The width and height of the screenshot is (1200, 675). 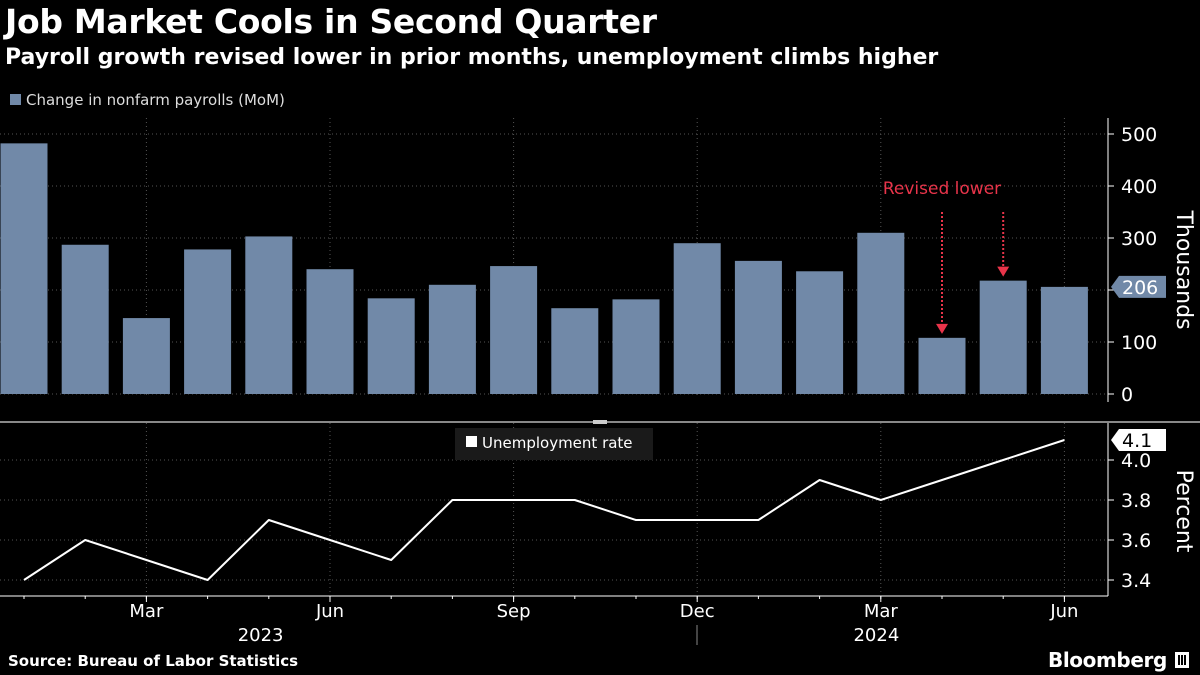 I want to click on payroll-last-value-badge, so click(x=1138, y=286).